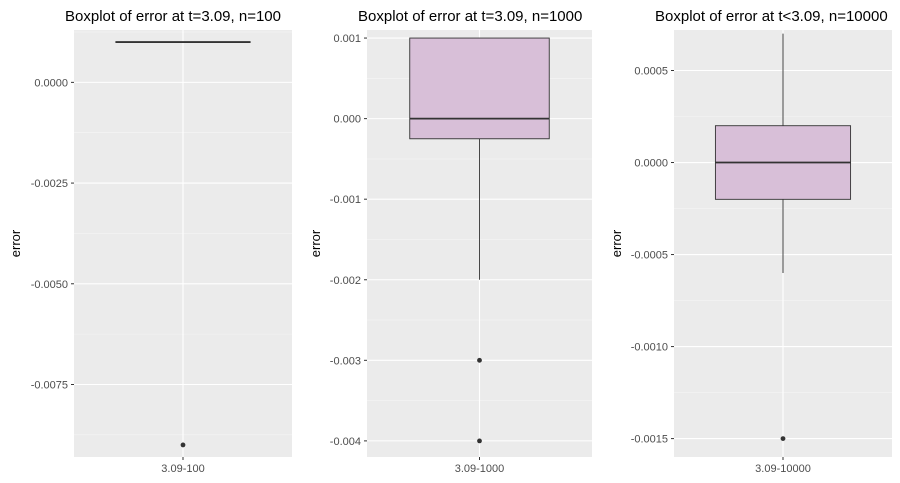  What do you see at coordinates (345, 442) in the screenshot?
I see `y-tick-label: -0.004` at bounding box center [345, 442].